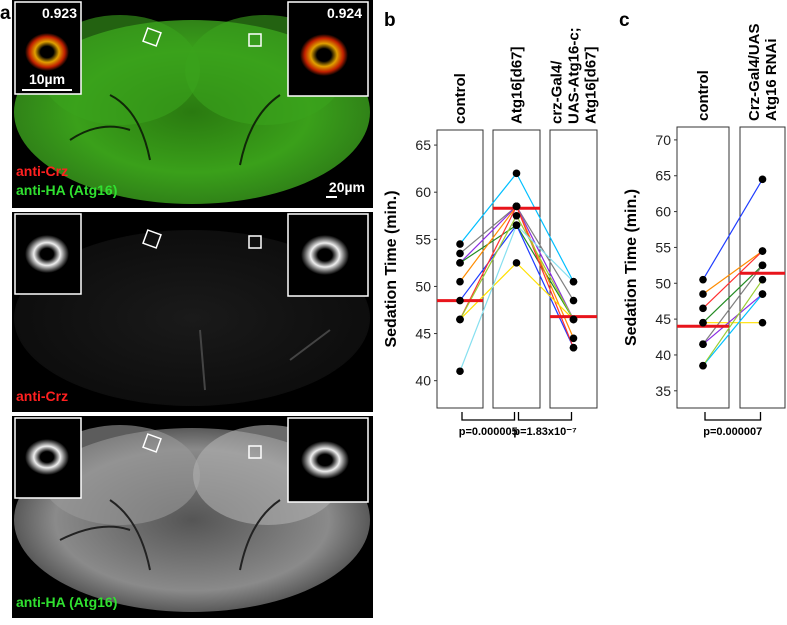 Image resolution: width=787 pixels, height=625 pixels. I want to click on p-value: p=0.000005, so click(488, 432).